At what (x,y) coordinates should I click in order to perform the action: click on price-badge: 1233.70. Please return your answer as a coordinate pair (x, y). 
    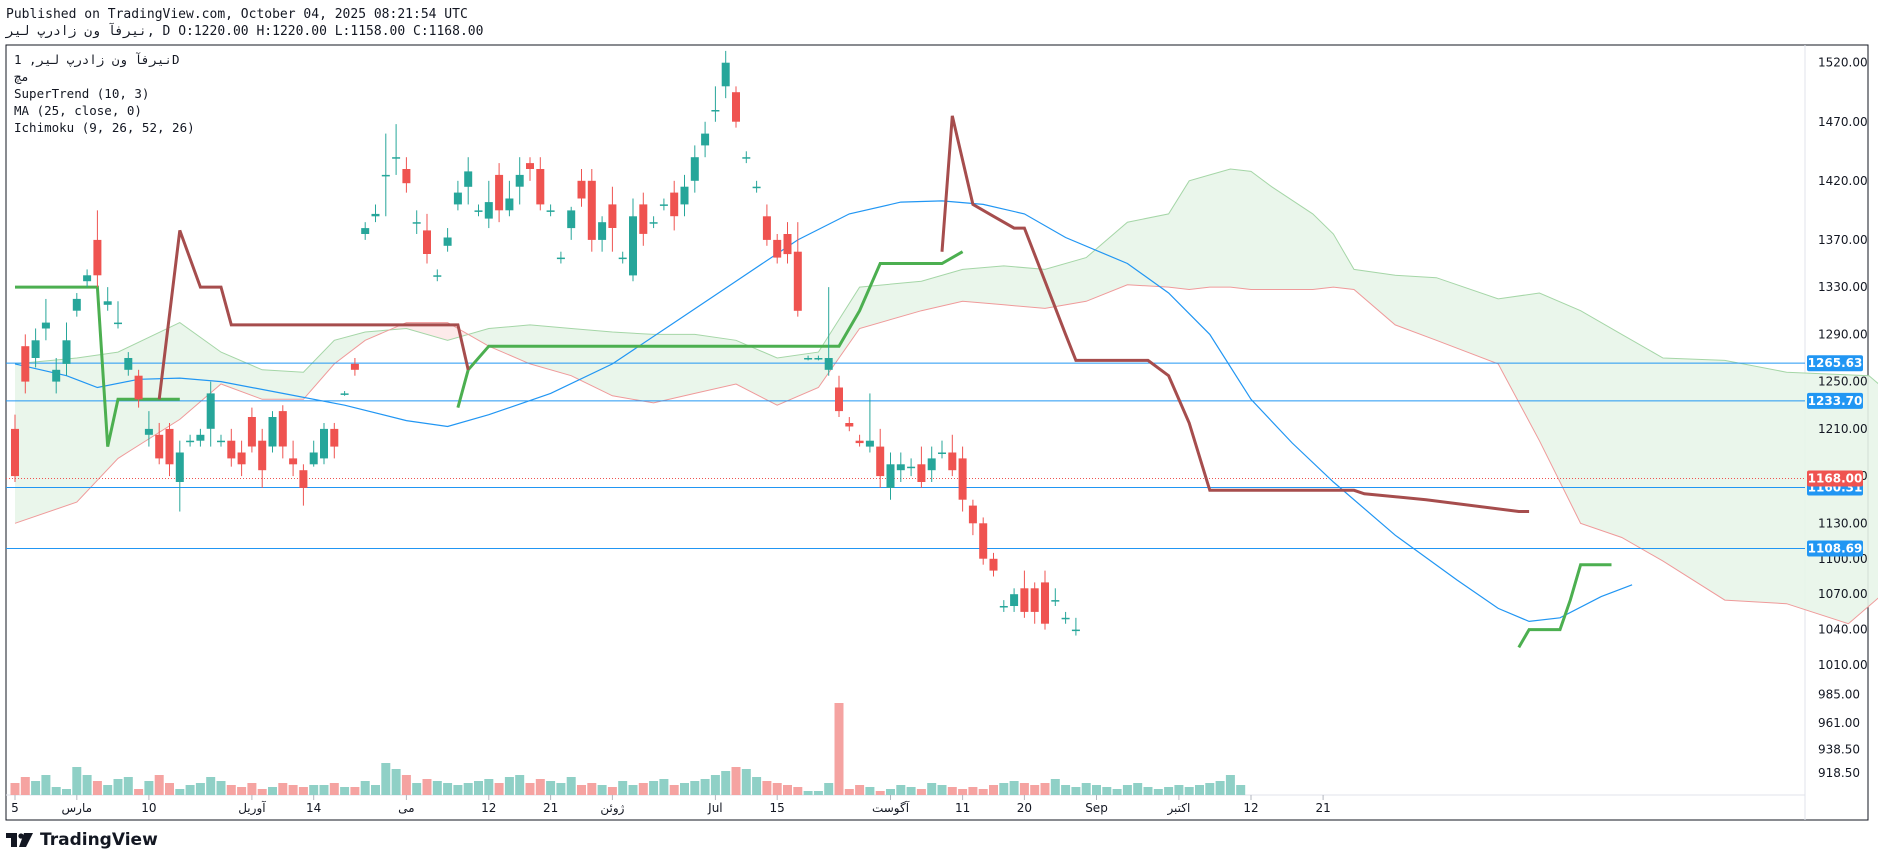
    Looking at the image, I should click on (1835, 400).